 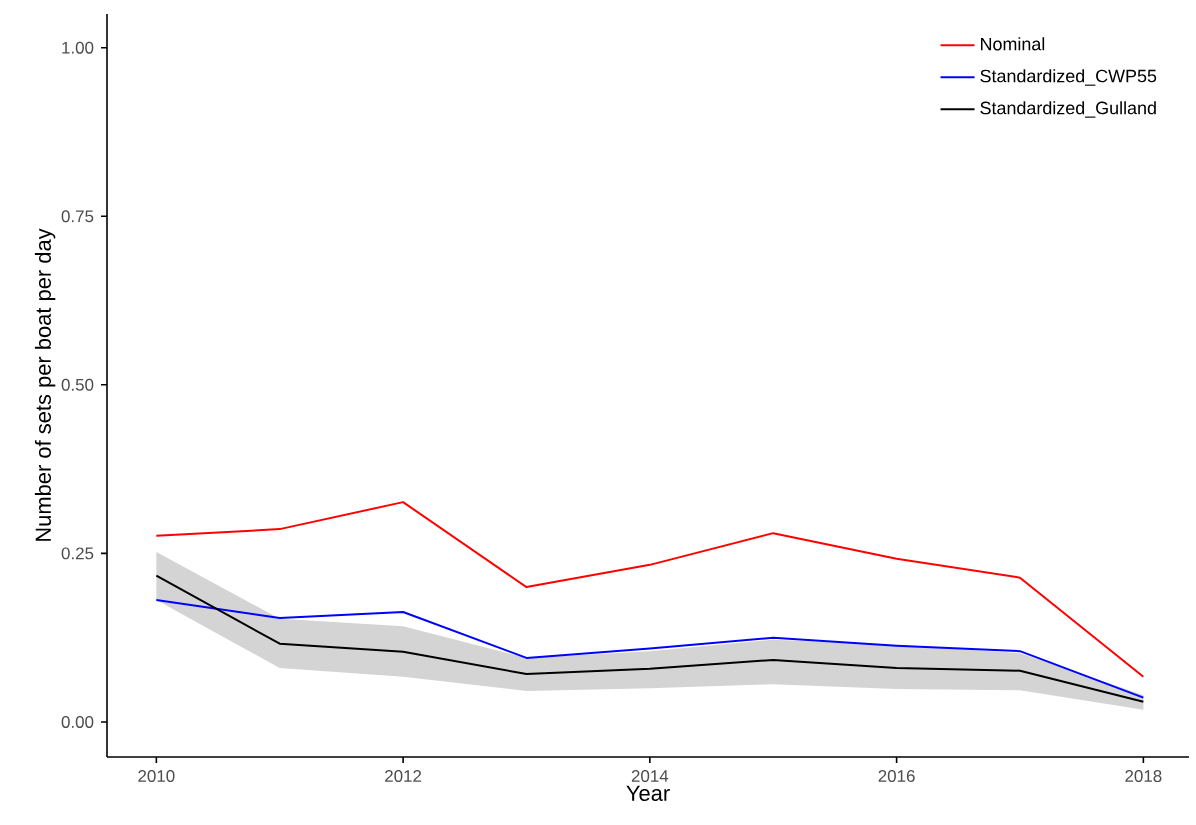 What do you see at coordinates (78, 47) in the screenshot?
I see `y-tick-label: 1.00` at bounding box center [78, 47].